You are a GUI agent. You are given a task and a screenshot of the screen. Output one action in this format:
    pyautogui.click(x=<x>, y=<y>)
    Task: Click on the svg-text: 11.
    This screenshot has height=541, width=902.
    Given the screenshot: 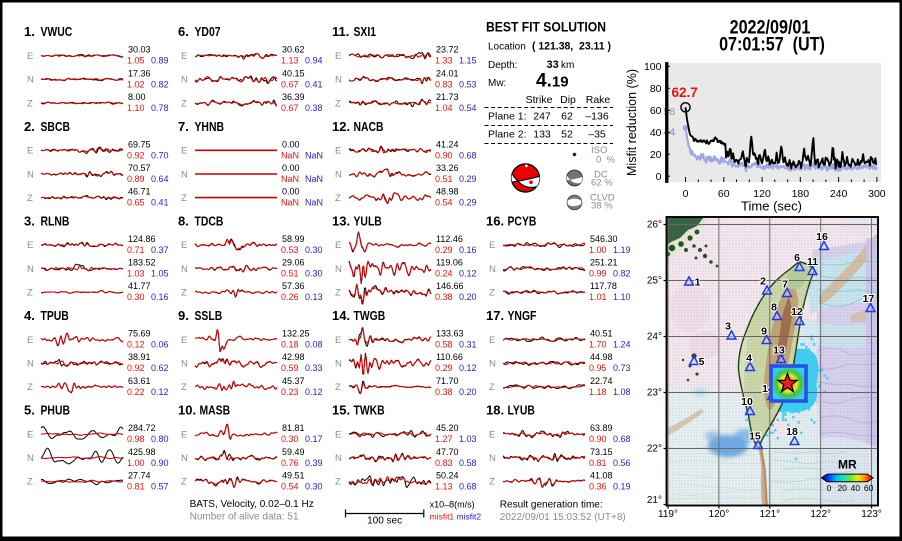 What is the action you would take?
    pyautogui.click(x=340, y=31)
    